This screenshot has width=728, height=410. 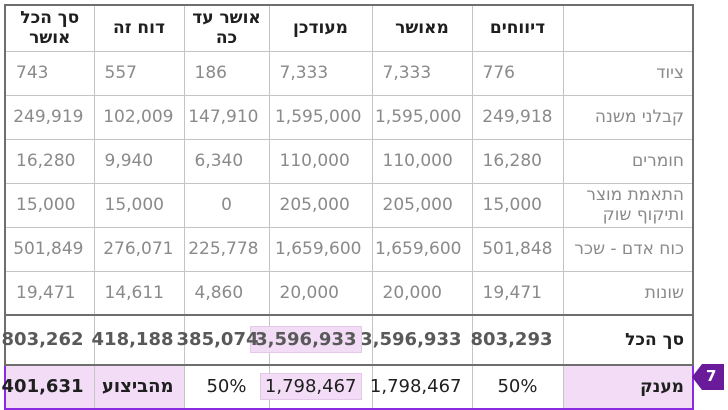 I want to click on row-label: כוח אדם - שכר, so click(x=628, y=249).